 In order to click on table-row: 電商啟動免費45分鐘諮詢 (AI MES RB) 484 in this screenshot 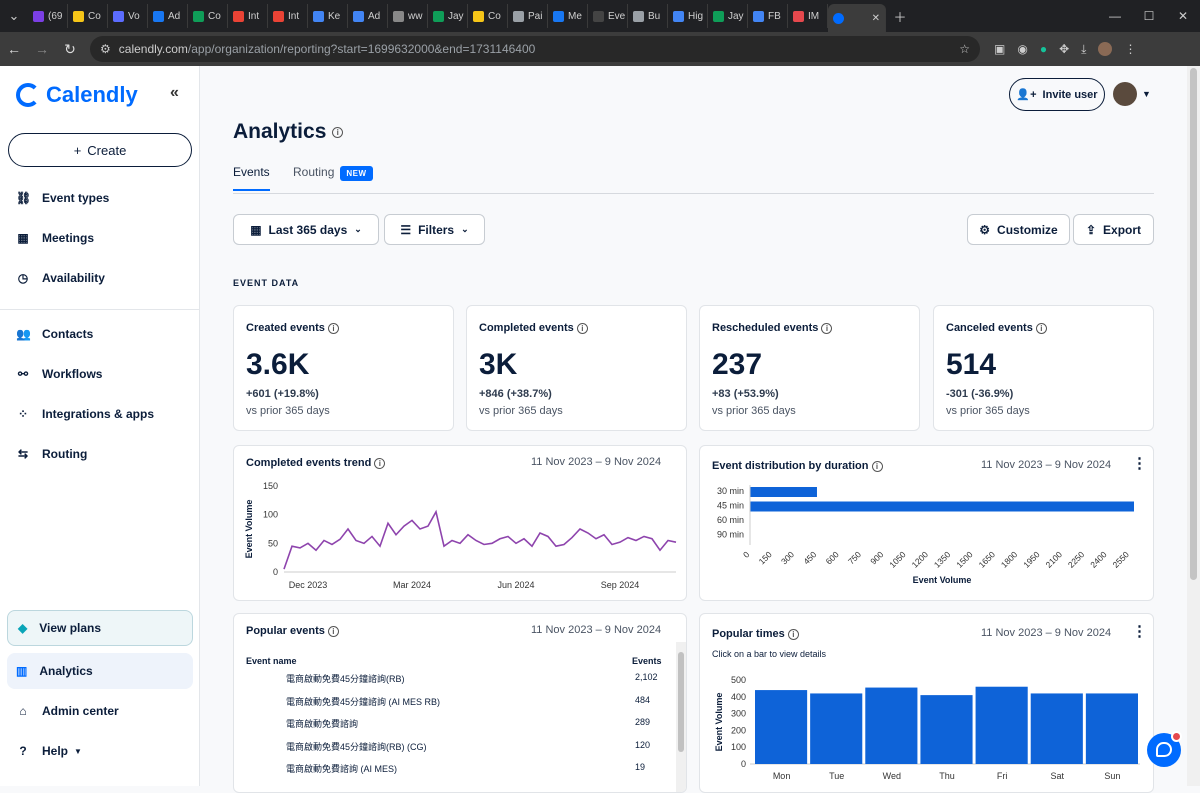, I will do `click(453, 706)`.